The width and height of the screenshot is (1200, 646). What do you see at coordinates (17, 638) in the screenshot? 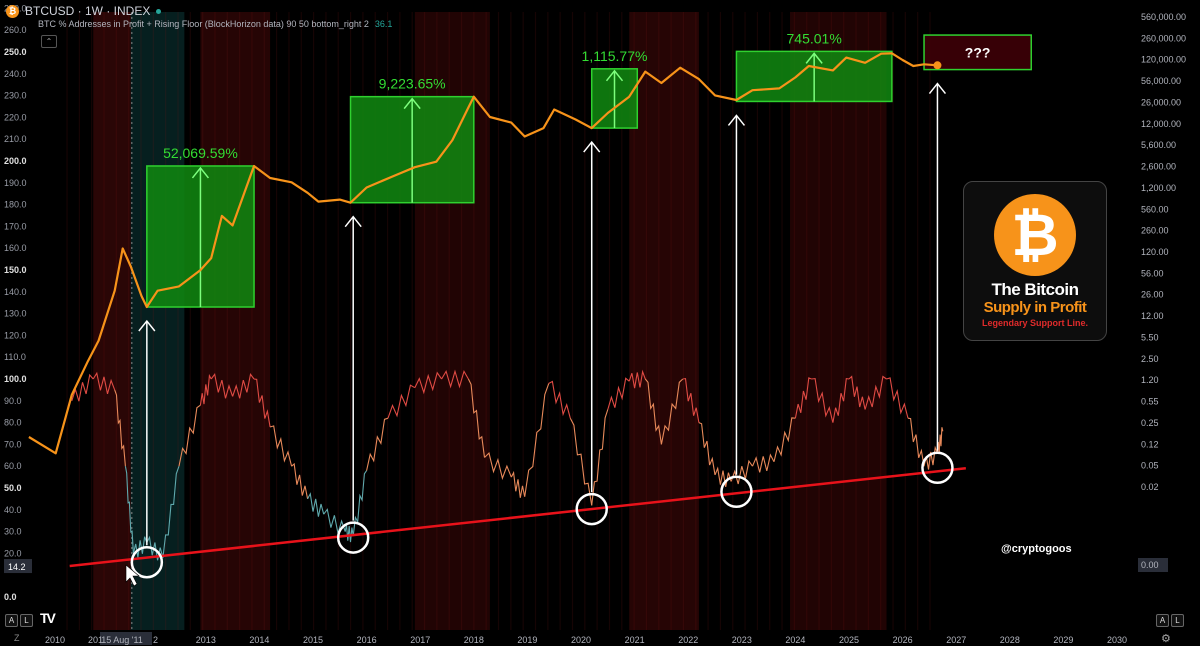
I see `zoom-reset-icon: Z` at bounding box center [17, 638].